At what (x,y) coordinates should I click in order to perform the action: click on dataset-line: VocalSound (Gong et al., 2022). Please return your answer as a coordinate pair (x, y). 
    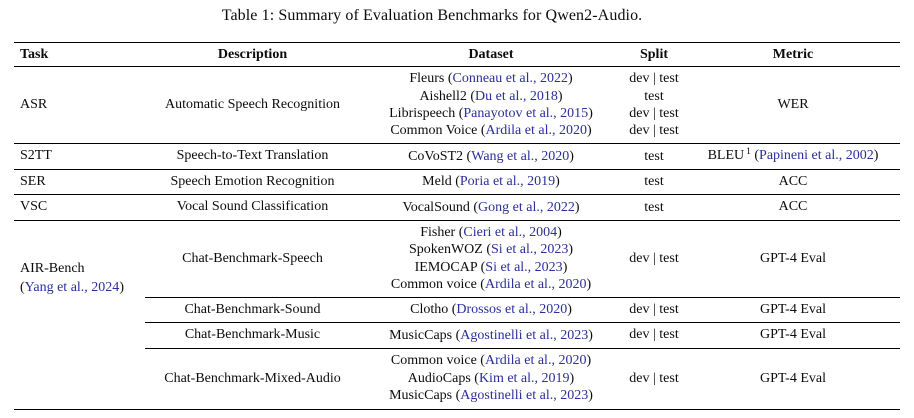
    Looking at the image, I should click on (491, 207).